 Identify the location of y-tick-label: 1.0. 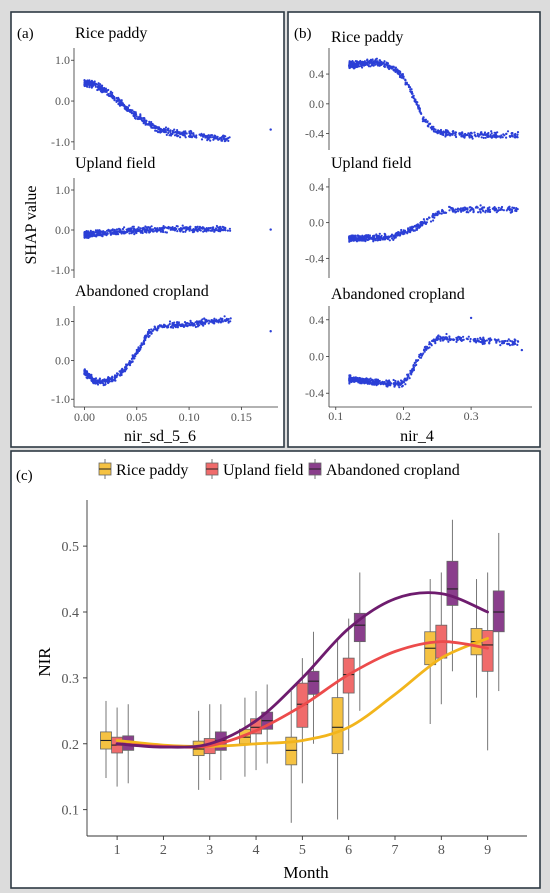
(62, 190).